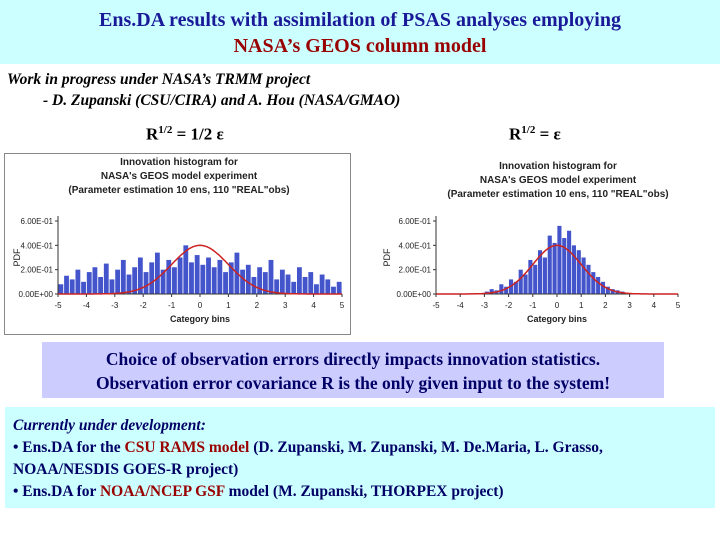 This screenshot has width=720, height=540. Describe the element at coordinates (342, 305) in the screenshot. I see `x-tick-label: 5` at that location.